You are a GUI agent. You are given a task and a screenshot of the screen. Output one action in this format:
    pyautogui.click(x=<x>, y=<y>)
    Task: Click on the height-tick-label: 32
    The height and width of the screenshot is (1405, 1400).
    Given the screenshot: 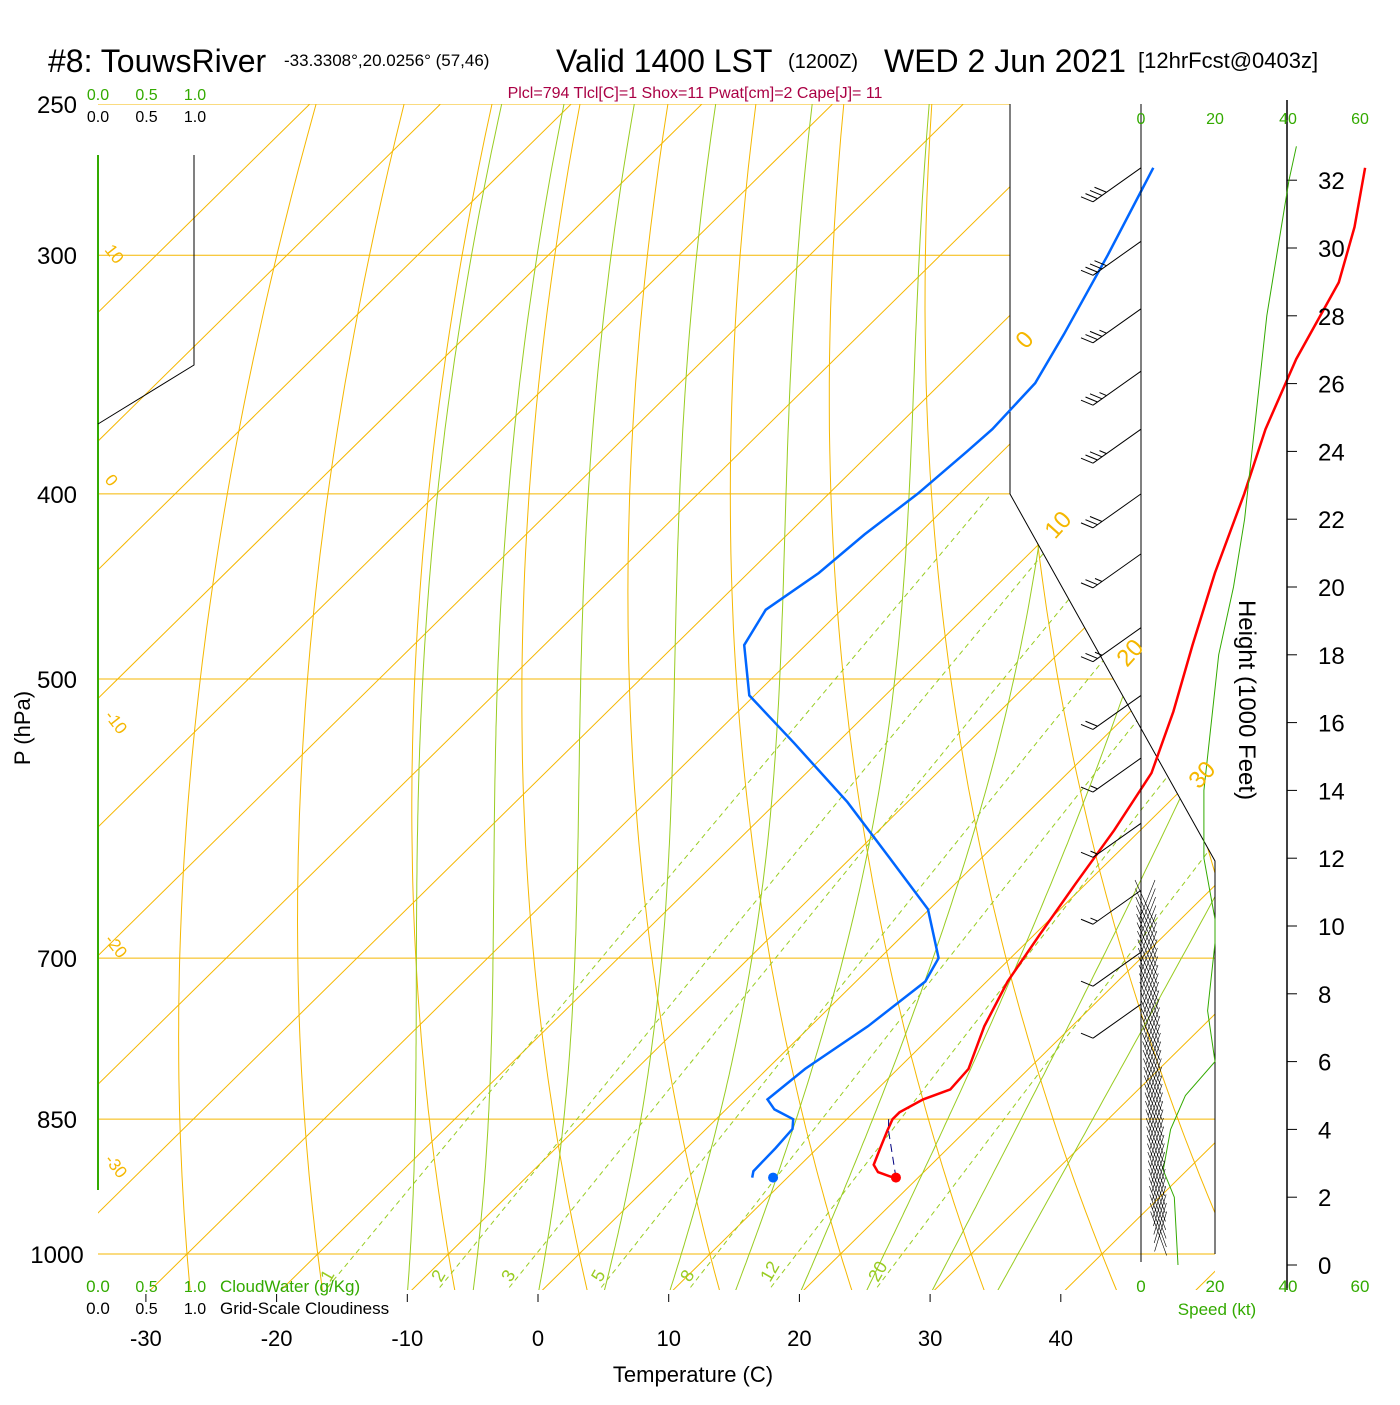 What is the action you would take?
    pyautogui.click(x=1331, y=181)
    